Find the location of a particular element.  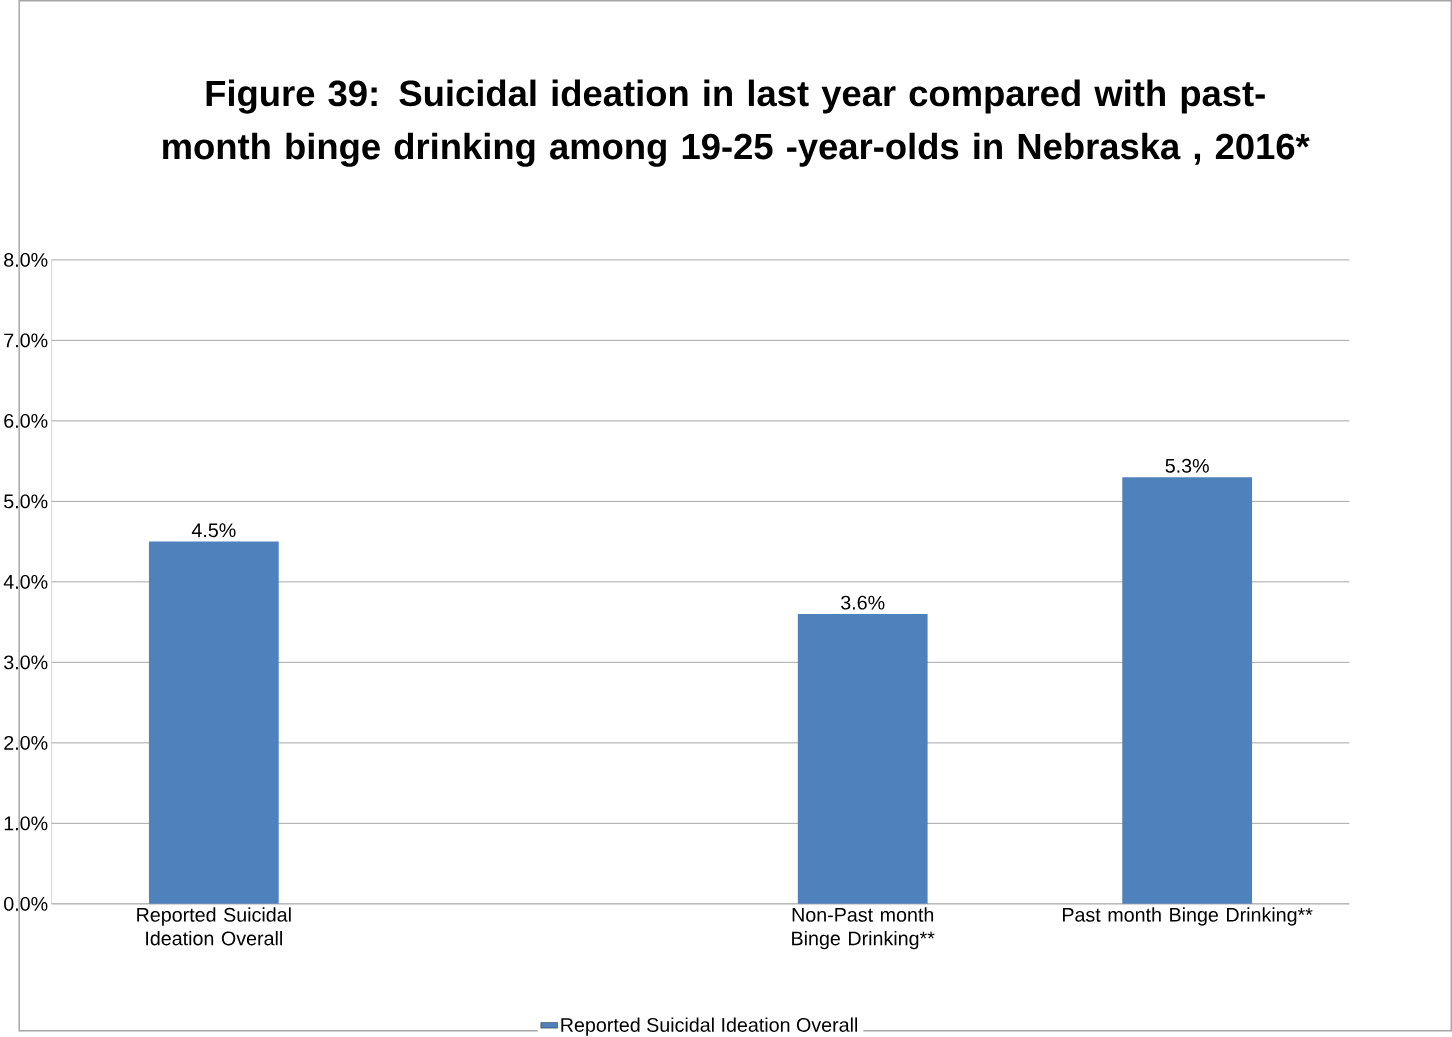

legend-label: Reported Suicidal Ideation Overall is located at coordinates (709, 1026).